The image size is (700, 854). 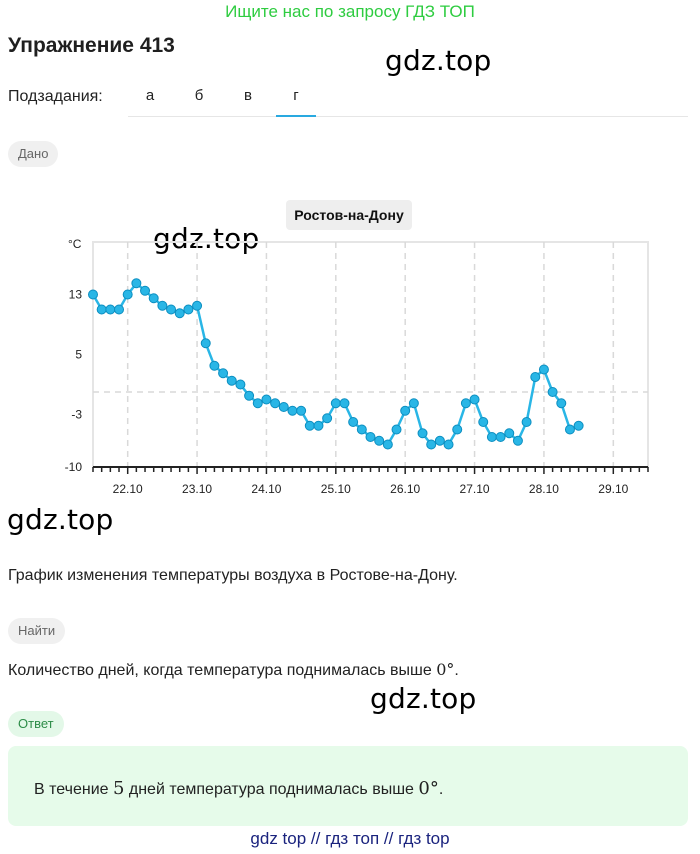 What do you see at coordinates (428, 788) in the screenshot?
I see `answer-value: 0°` at bounding box center [428, 788].